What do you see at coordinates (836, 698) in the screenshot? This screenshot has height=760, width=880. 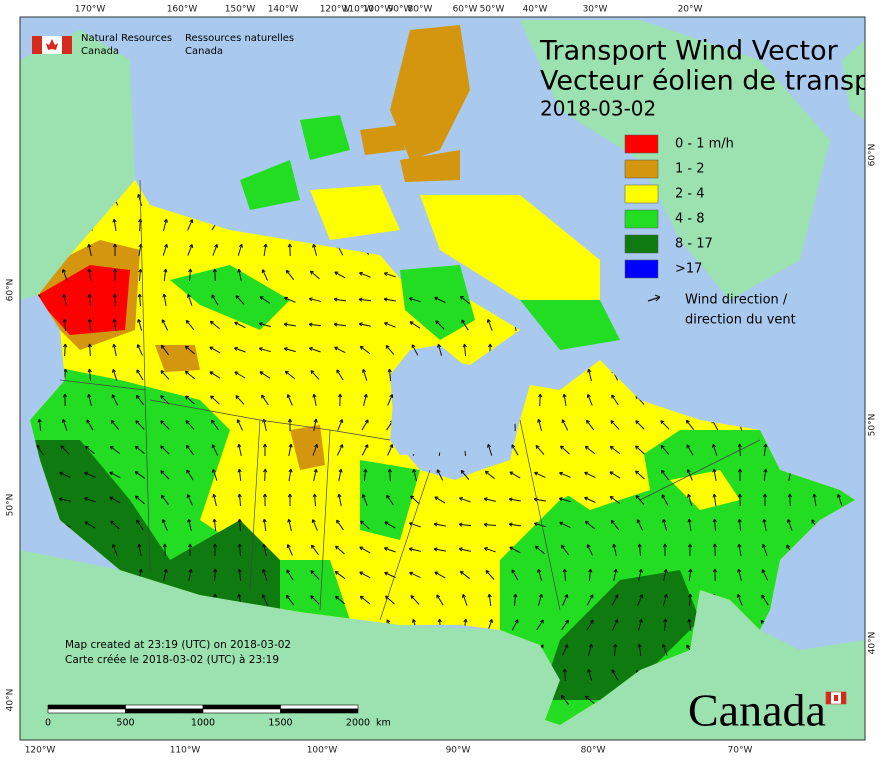 I see `wordmark-flag` at bounding box center [836, 698].